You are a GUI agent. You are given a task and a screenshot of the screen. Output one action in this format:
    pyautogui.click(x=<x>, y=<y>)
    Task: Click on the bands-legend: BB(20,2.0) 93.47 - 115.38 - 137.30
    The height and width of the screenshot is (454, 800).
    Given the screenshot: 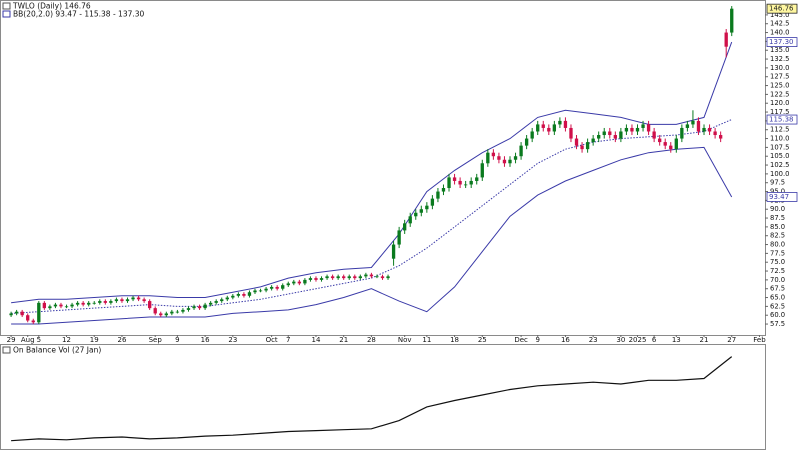 What is the action you would take?
    pyautogui.click(x=79, y=14)
    